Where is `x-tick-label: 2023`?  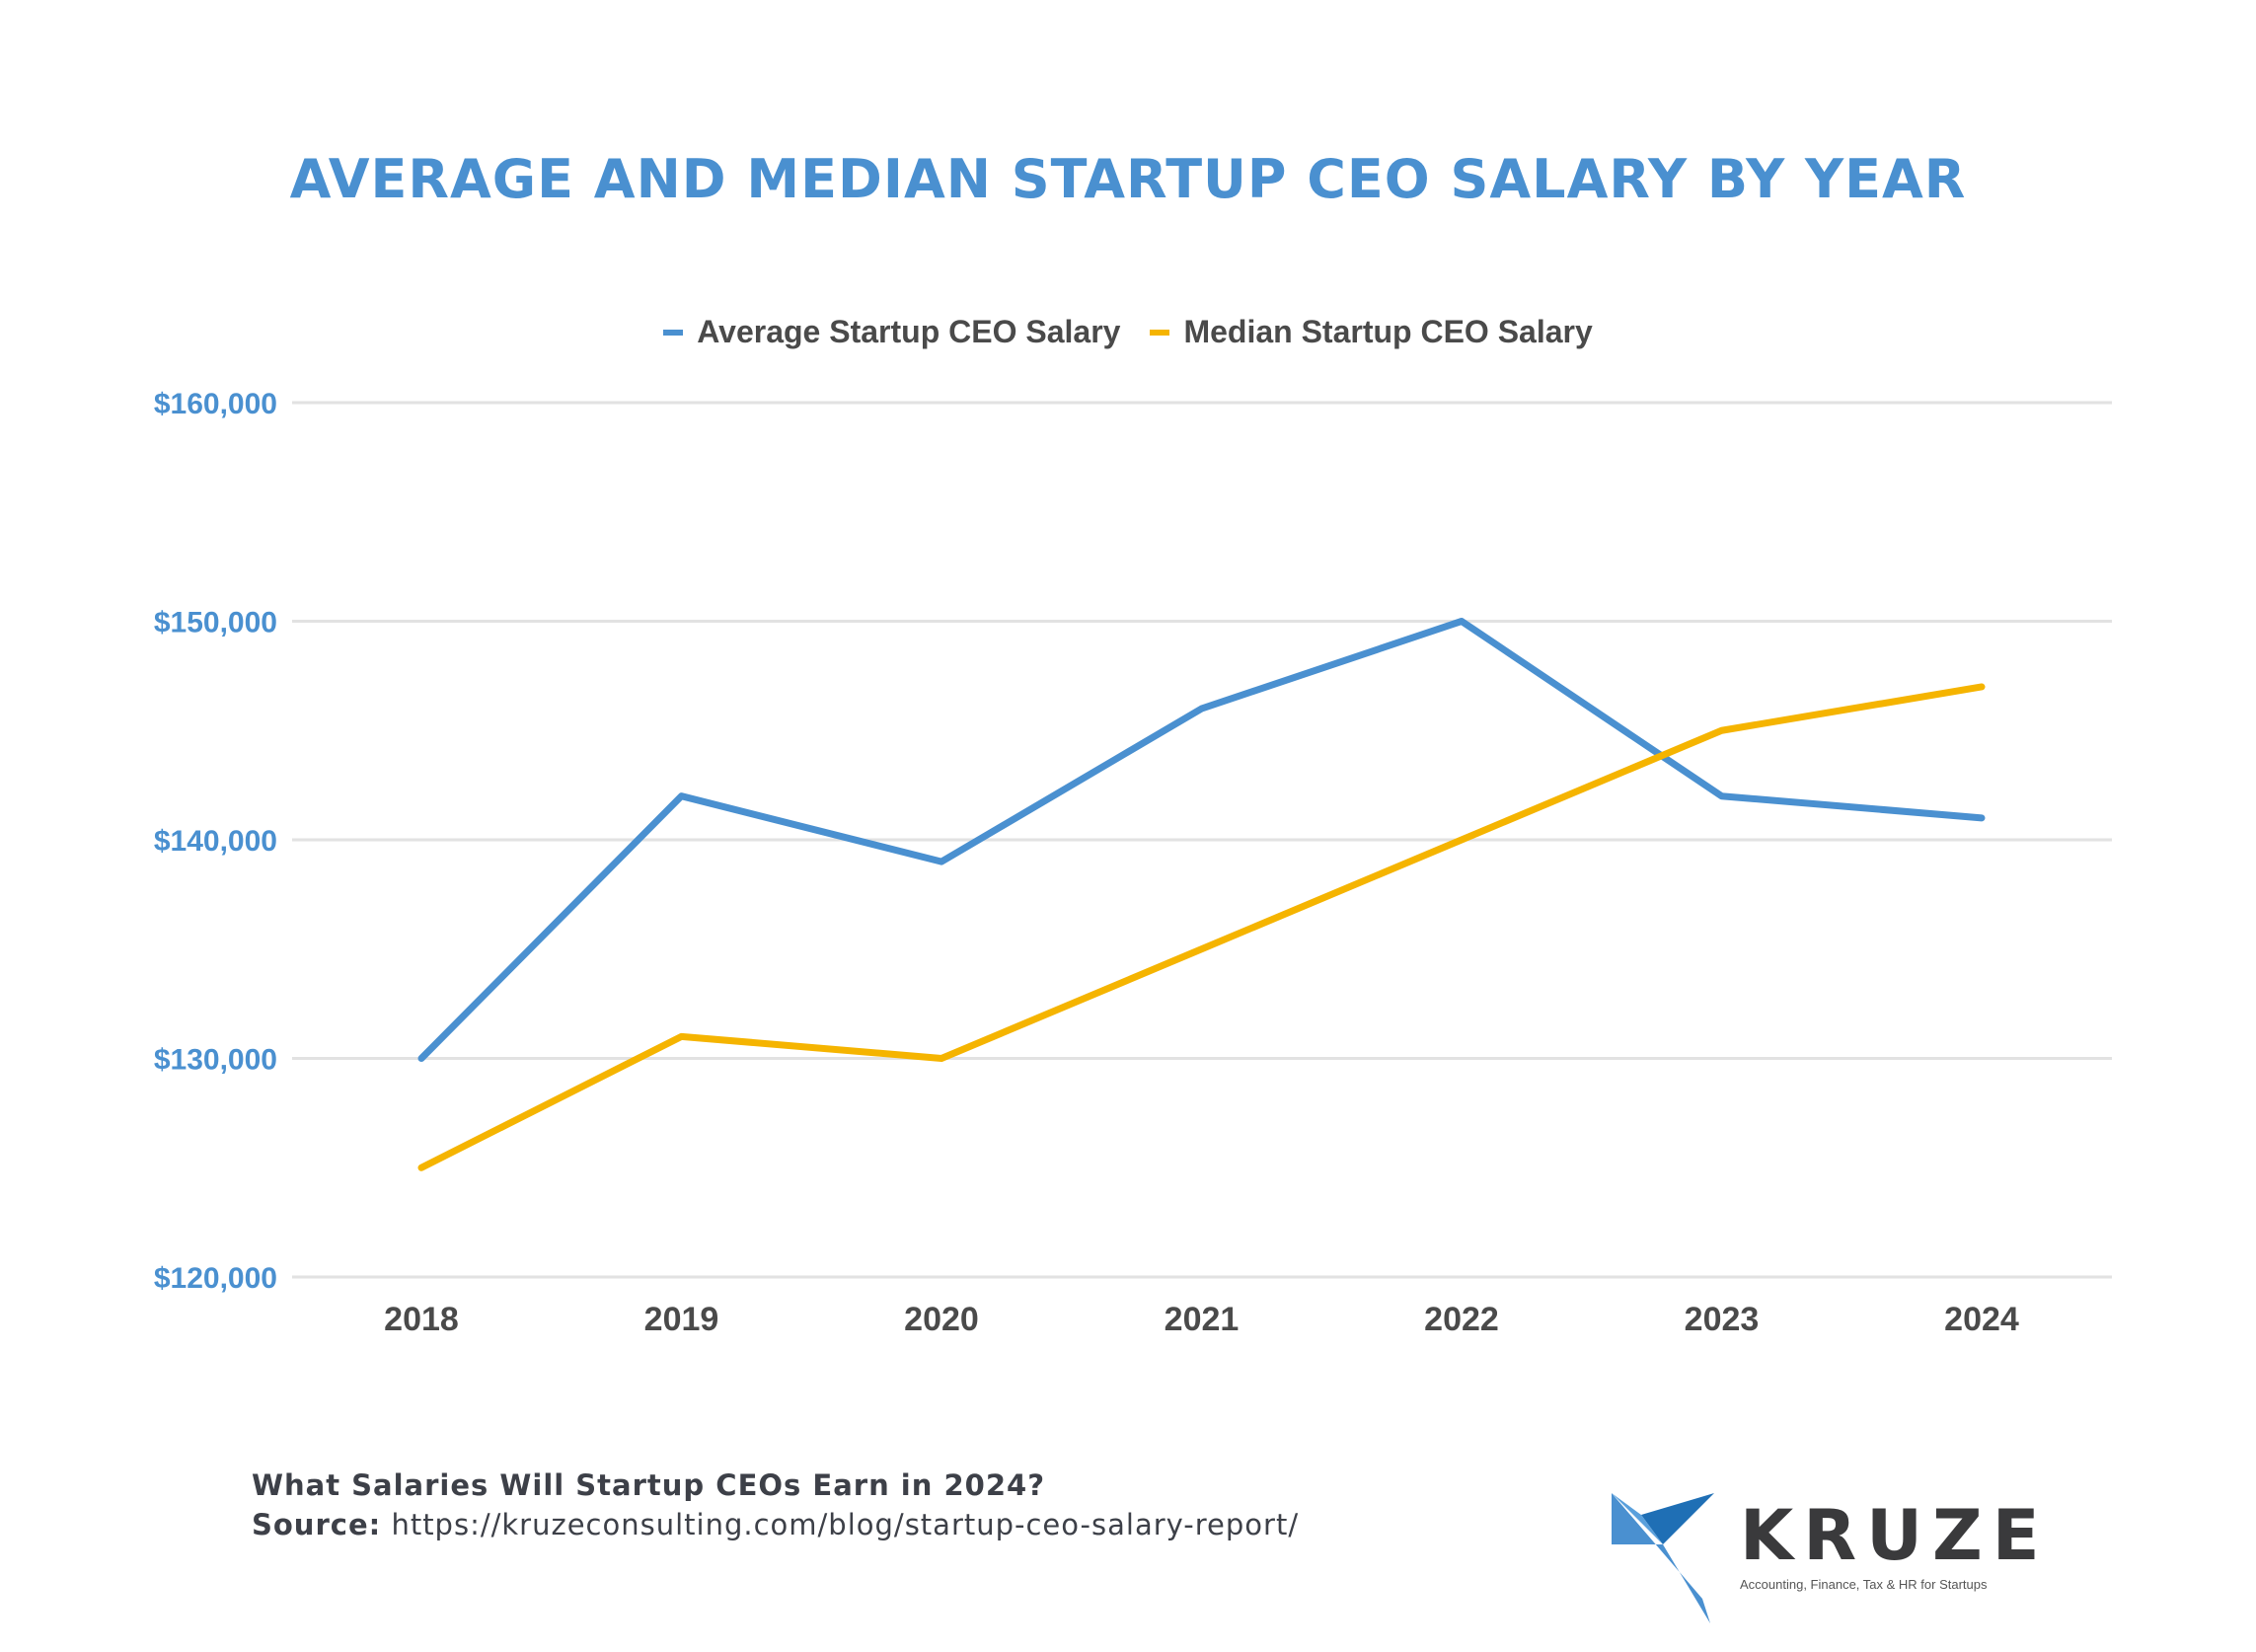 x-tick-label: 2023 is located at coordinates (1722, 1319).